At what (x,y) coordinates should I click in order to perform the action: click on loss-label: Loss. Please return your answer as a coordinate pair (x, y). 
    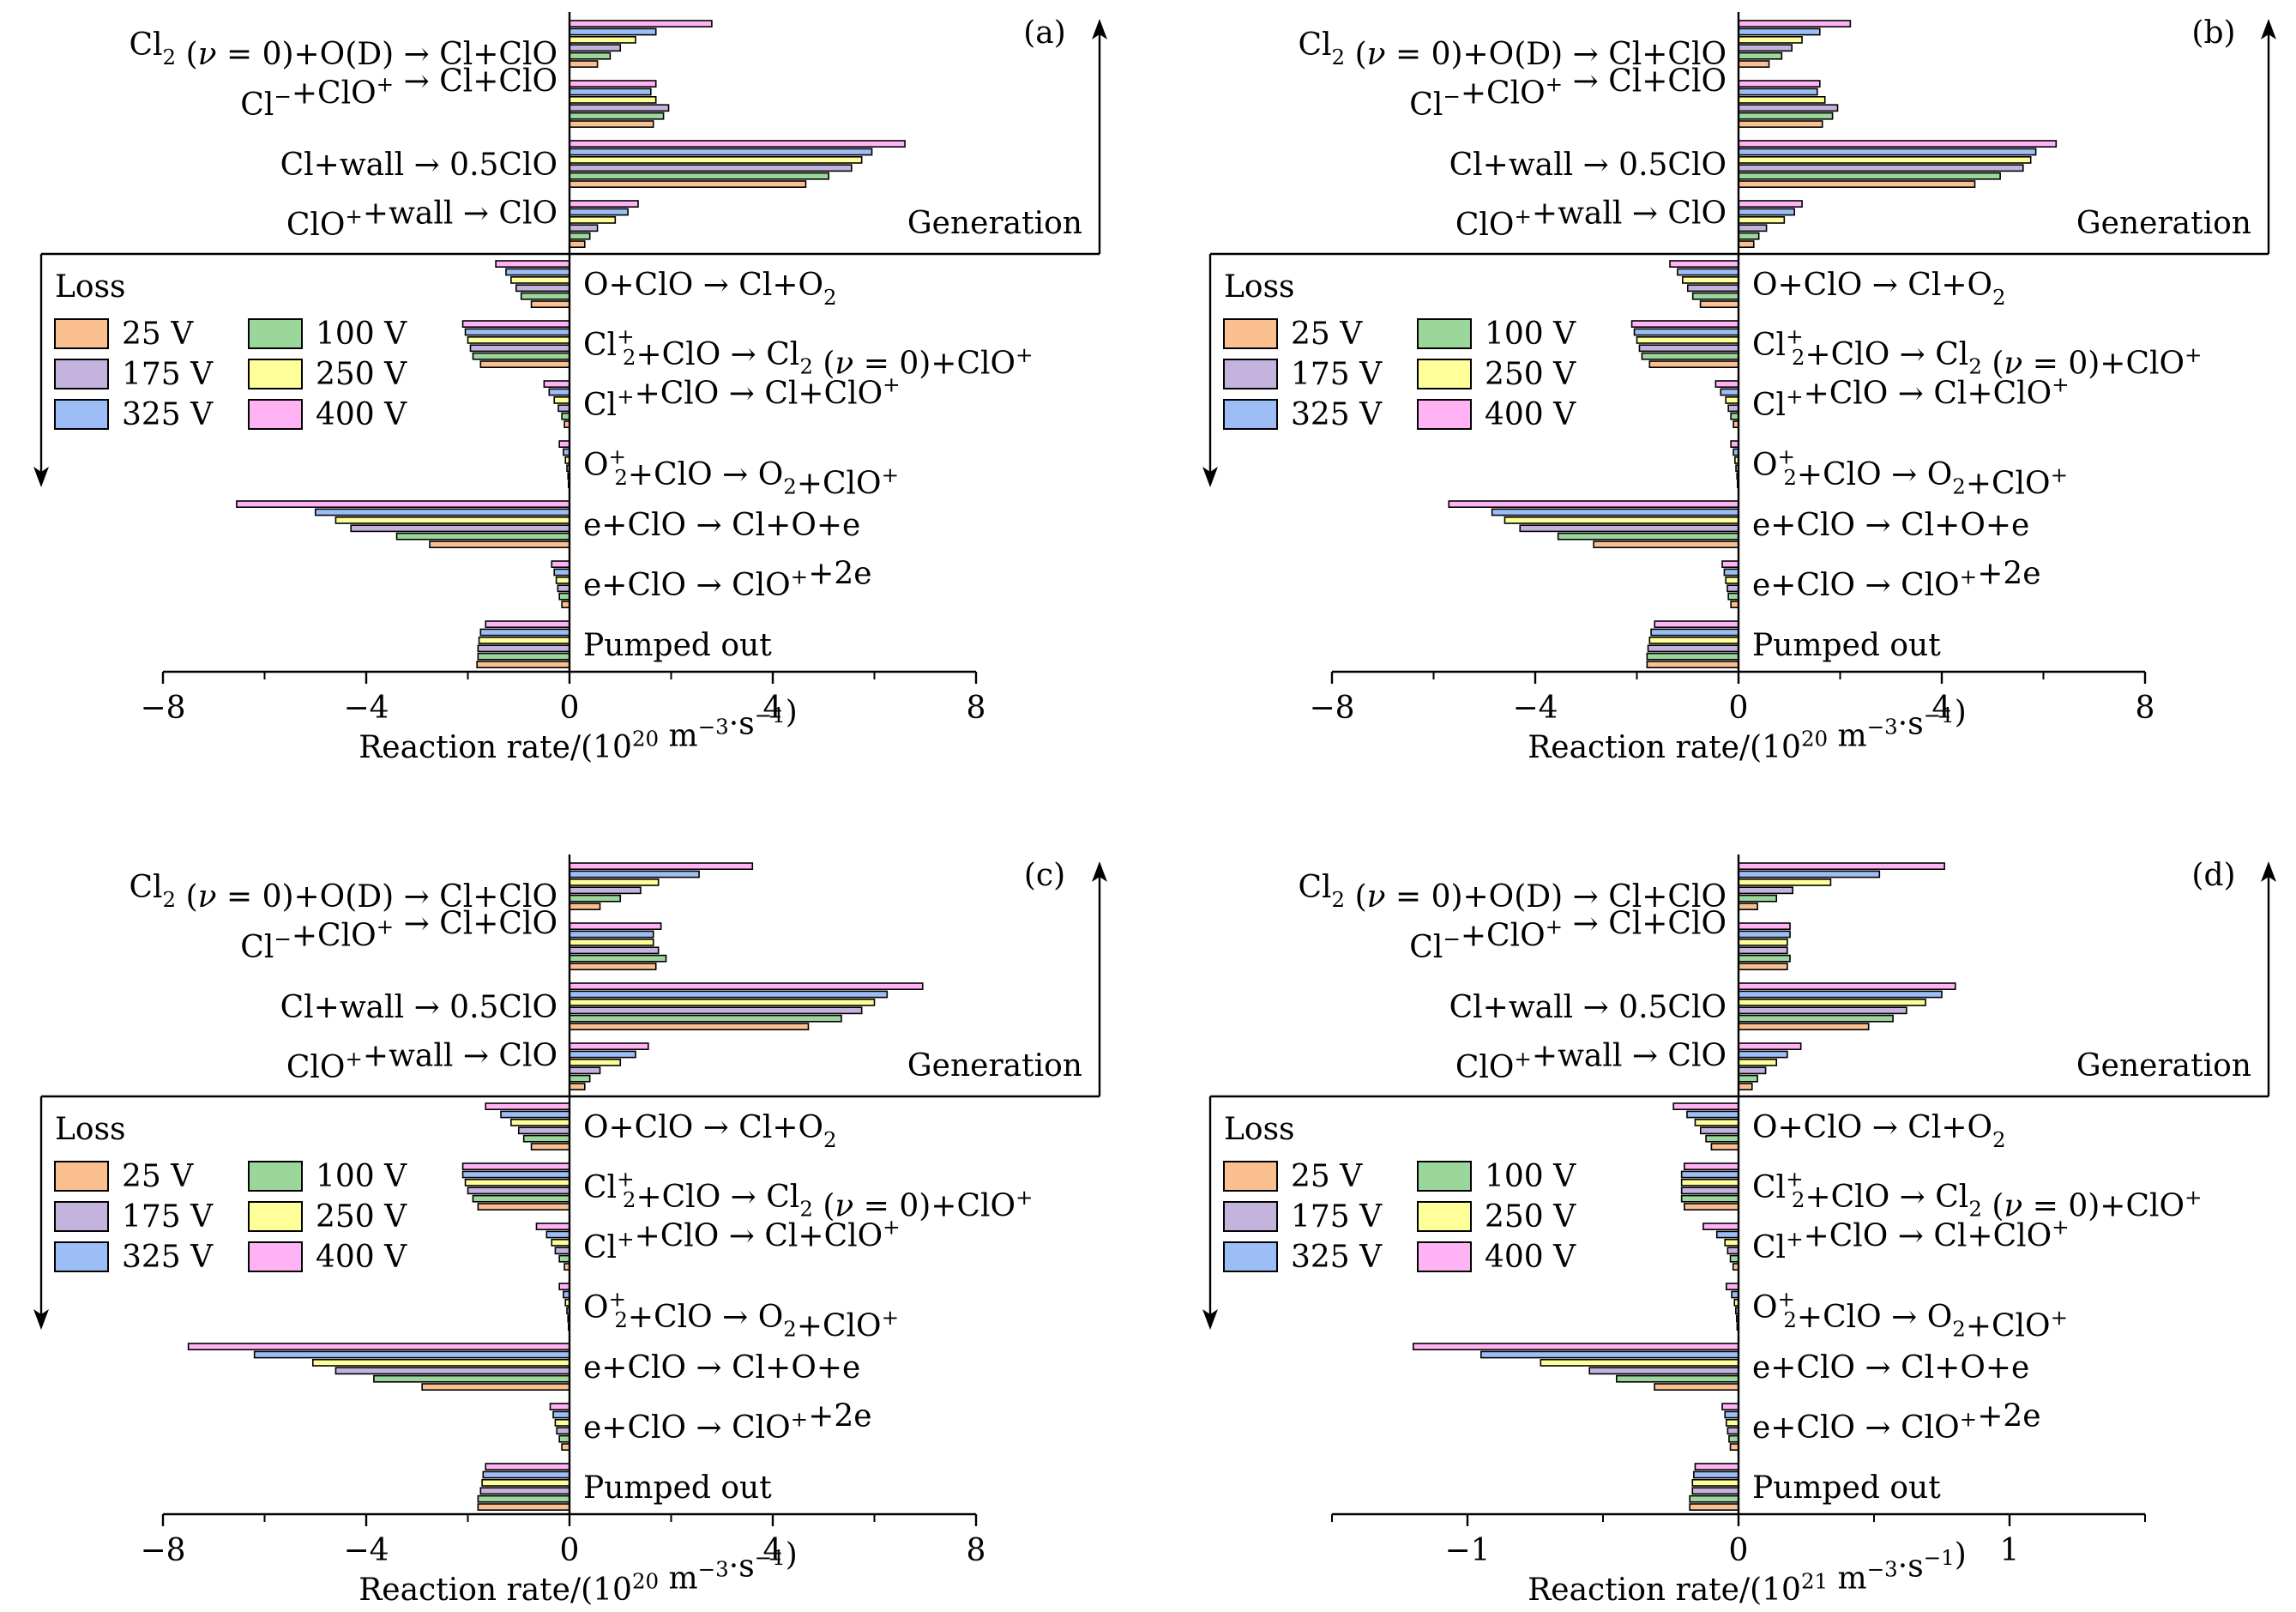
    Looking at the image, I should click on (1259, 1129).